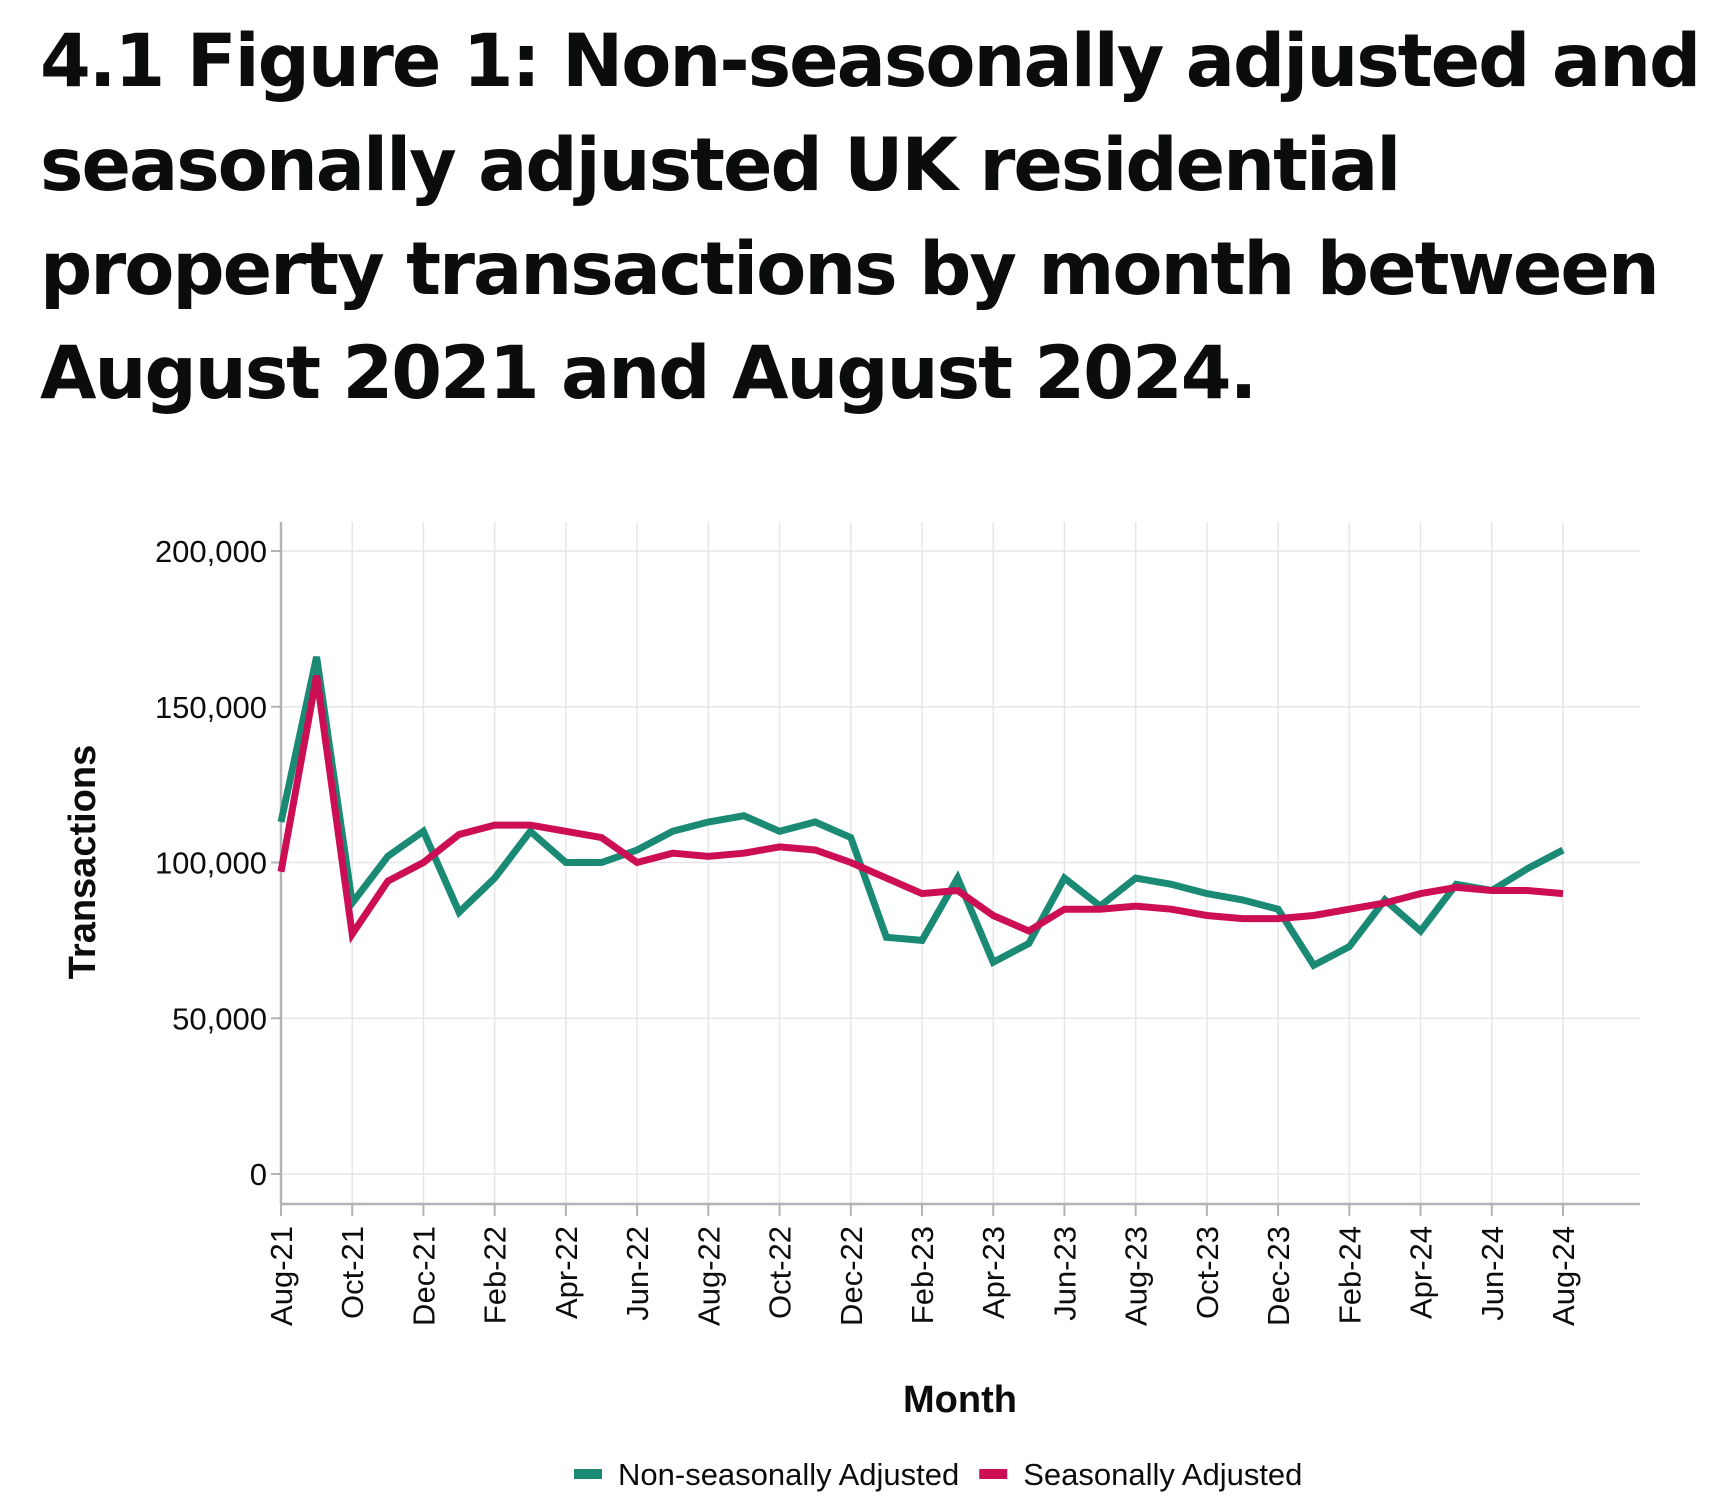 The width and height of the screenshot is (1726, 1512). I want to click on x-tick-label: Oct-21, so click(352, 1272).